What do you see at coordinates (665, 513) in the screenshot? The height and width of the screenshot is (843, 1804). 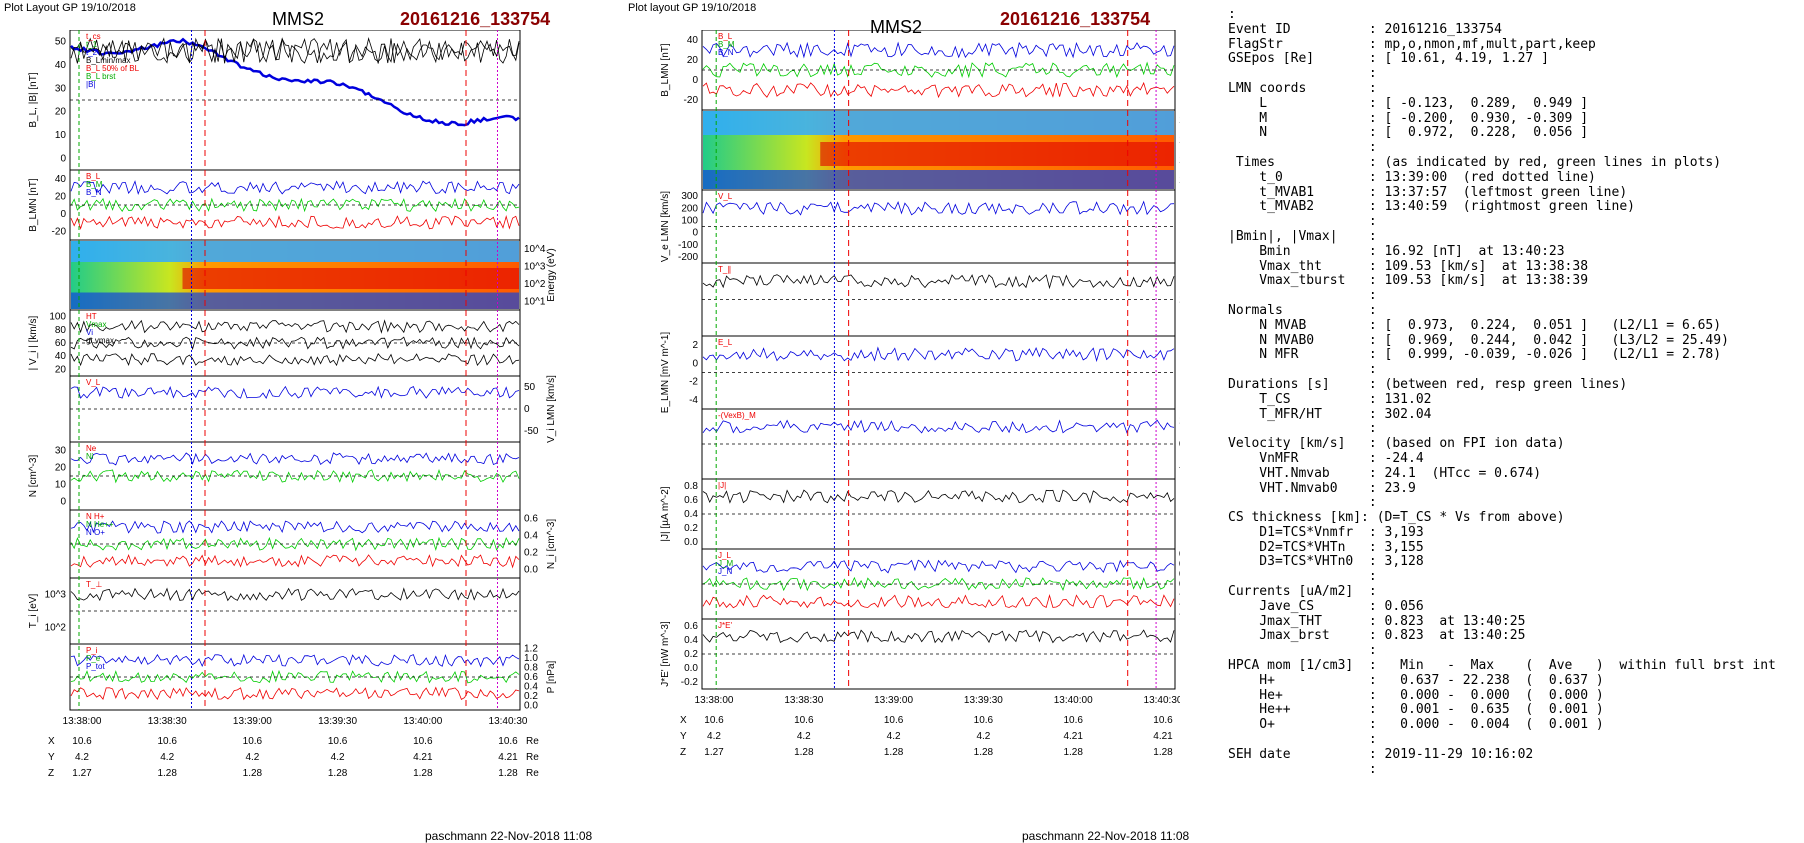 I see `y-axis-label: |J| [µA m^-2]` at bounding box center [665, 513].